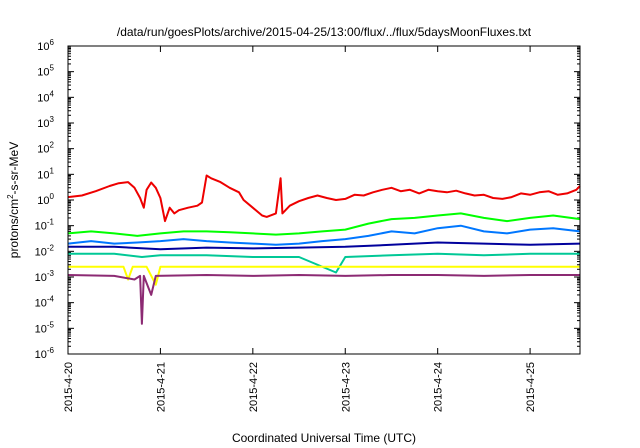 This screenshot has height=448, width=640. What do you see at coordinates (51, 247) in the screenshot?
I see `y-tick-exponent: -2` at bounding box center [51, 247].